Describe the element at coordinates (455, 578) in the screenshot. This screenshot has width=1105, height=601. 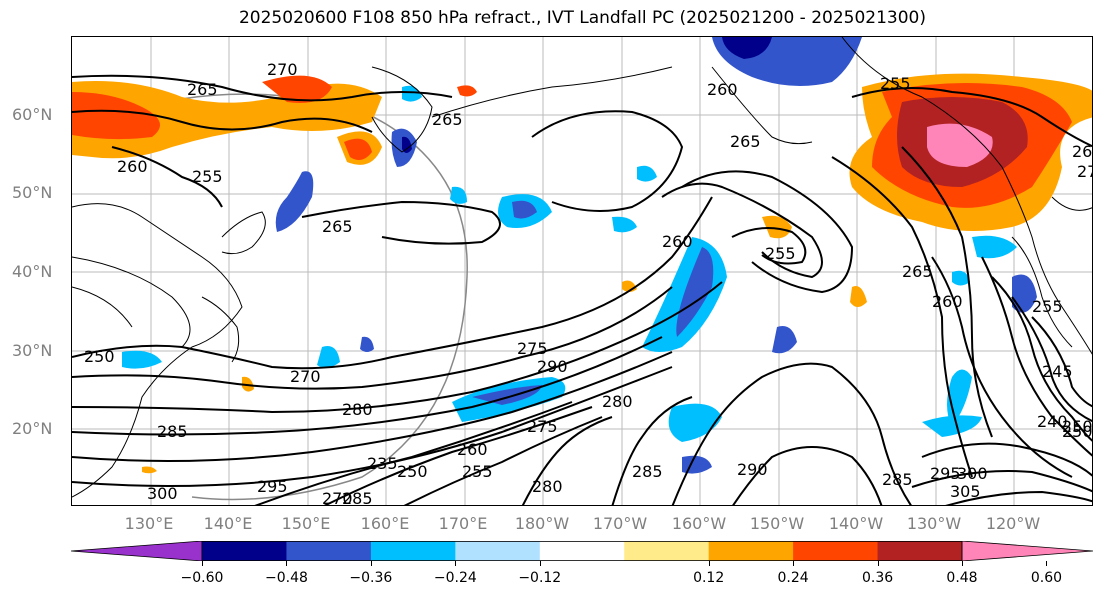
I see `colorbar-tick-label: −0.24` at that location.